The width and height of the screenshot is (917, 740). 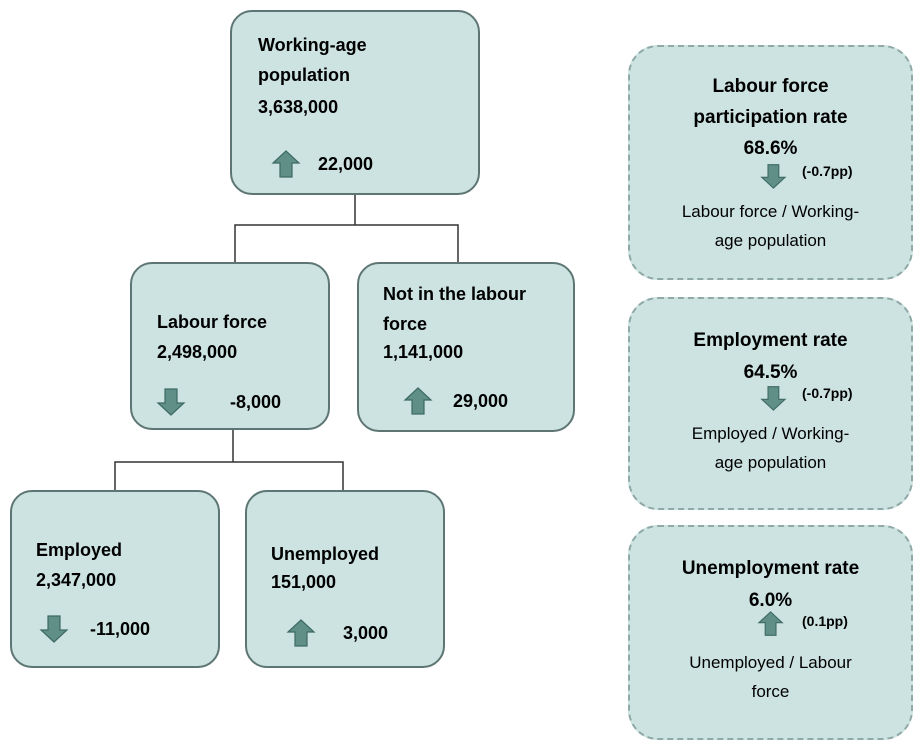 I want to click on node-box: Labour force 2,498,000 -8,000, so click(x=230, y=346).